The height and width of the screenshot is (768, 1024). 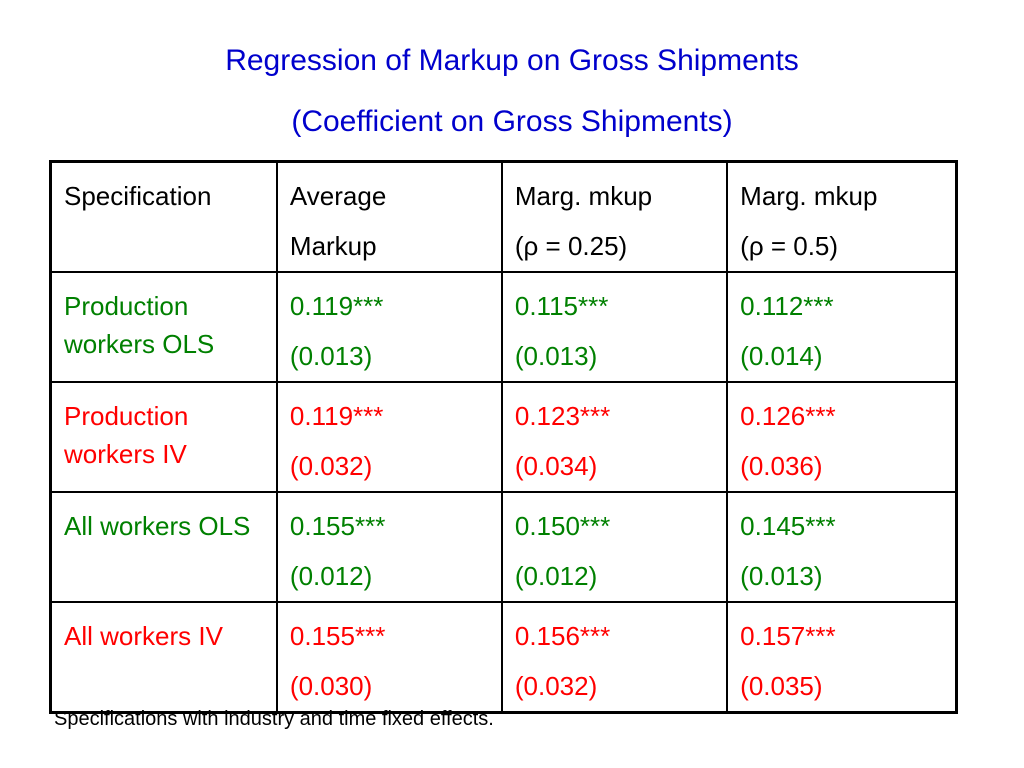 What do you see at coordinates (842, 327) in the screenshot?
I see `table-cell: 0.112*** (0.014)` at bounding box center [842, 327].